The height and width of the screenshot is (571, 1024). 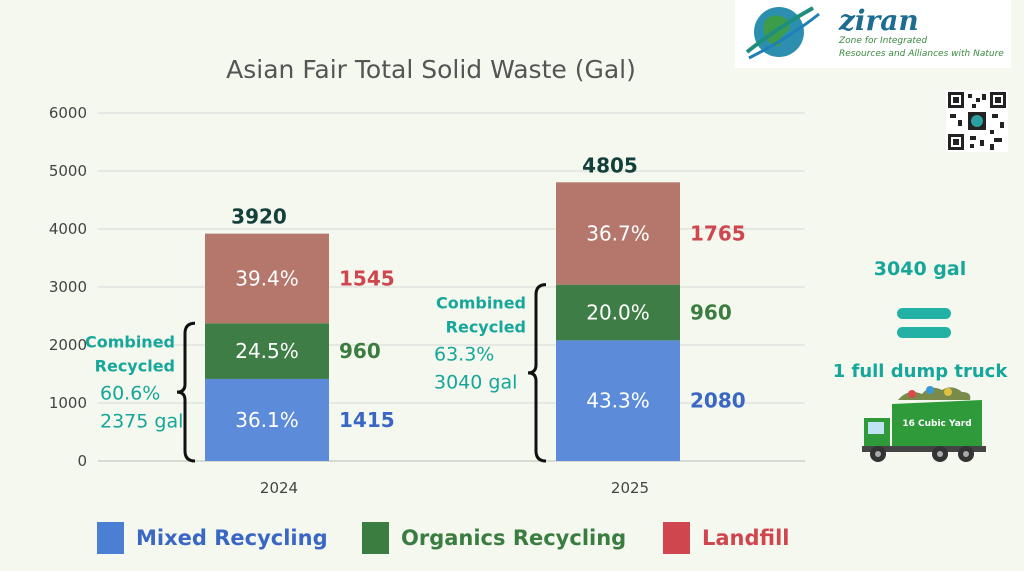 I want to click on legend-label-organics: Organics Recycling, so click(x=514, y=538).